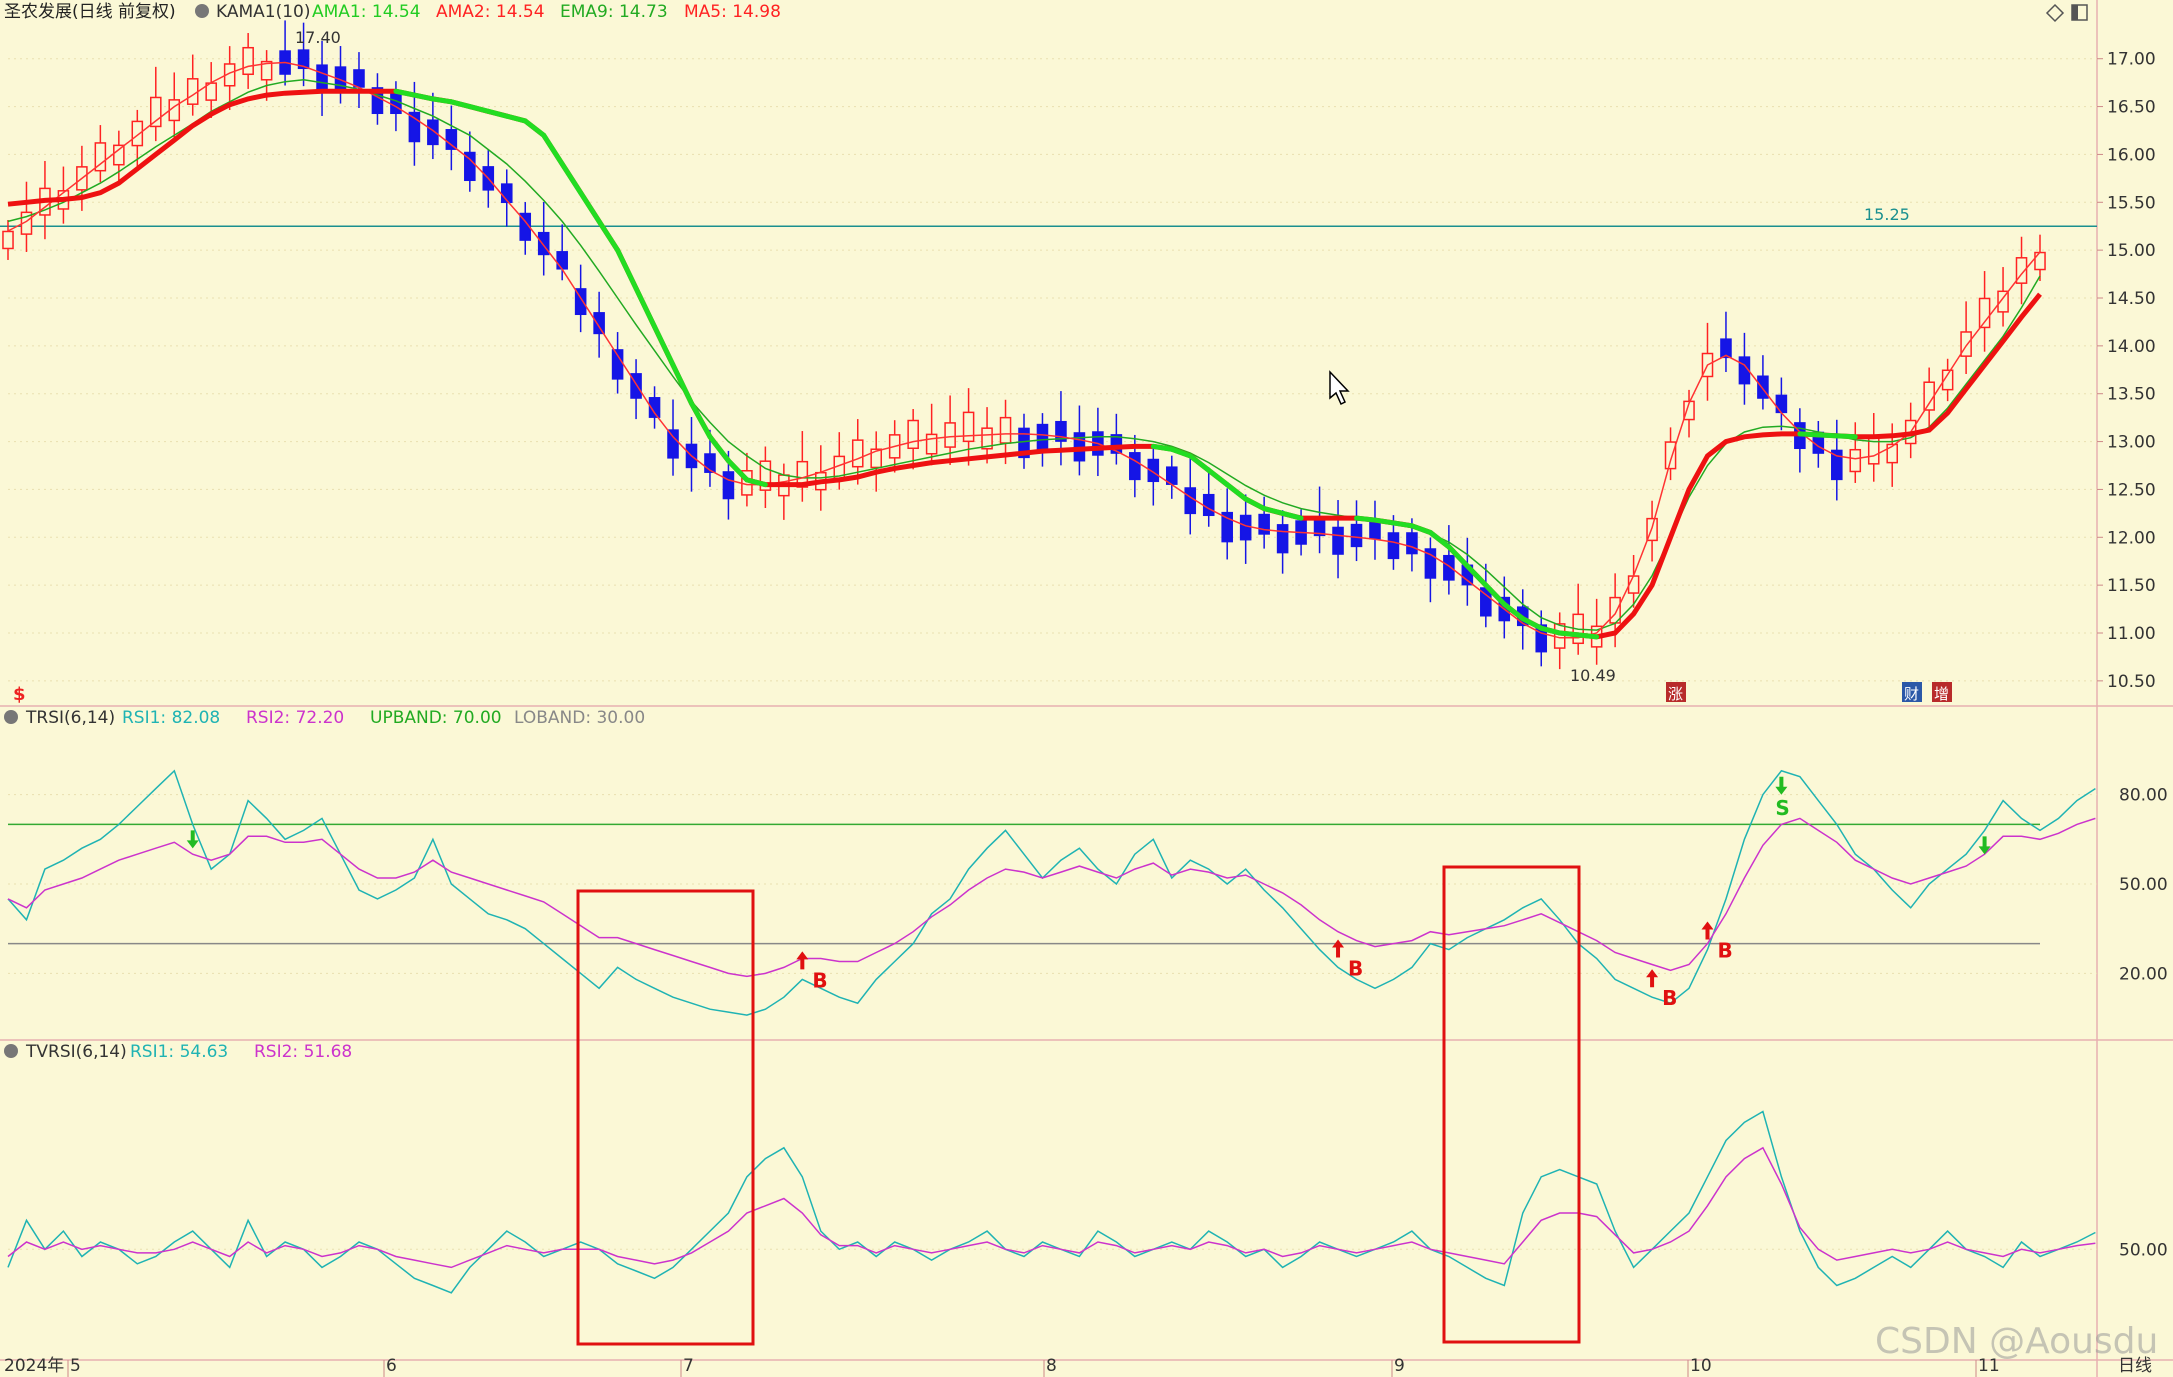 This screenshot has height=1377, width=2173. I want to click on tvrsi-rsi1-line, so click(1051, 1202).